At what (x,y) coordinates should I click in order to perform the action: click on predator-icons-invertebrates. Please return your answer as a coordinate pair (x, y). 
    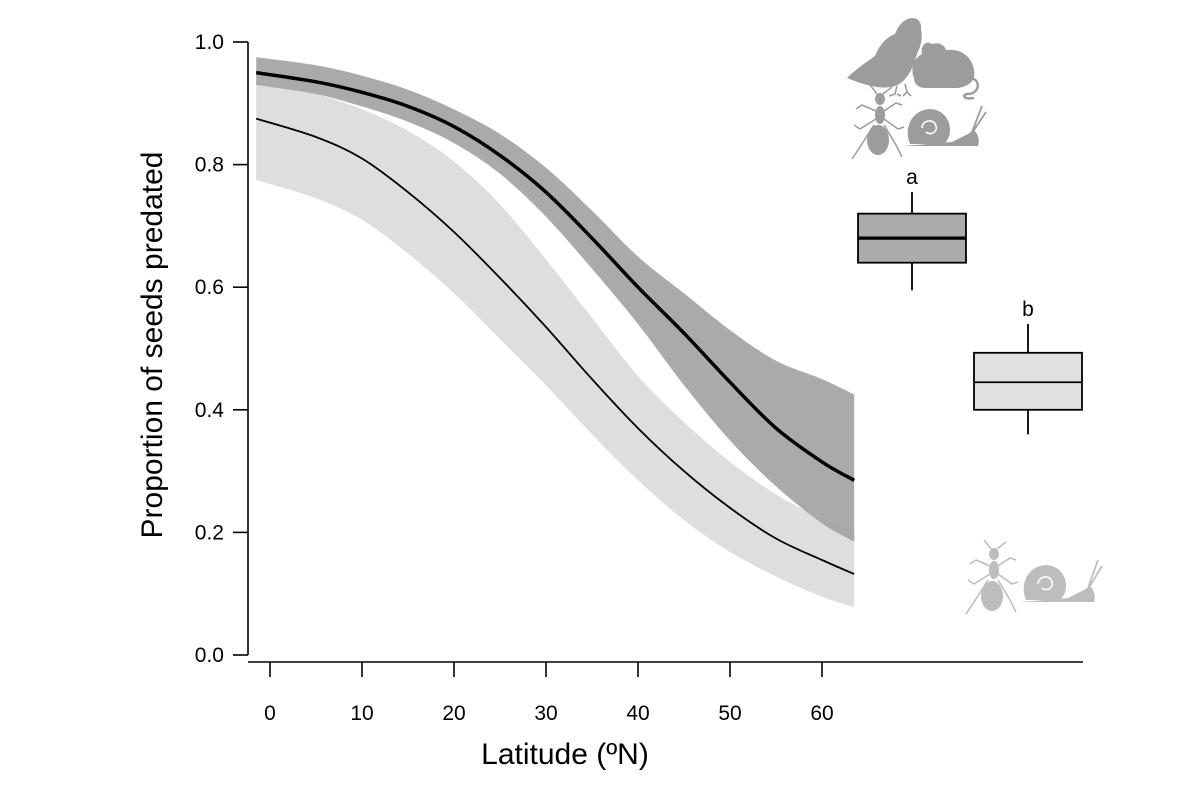
    Looking at the image, I should click on (1034, 577).